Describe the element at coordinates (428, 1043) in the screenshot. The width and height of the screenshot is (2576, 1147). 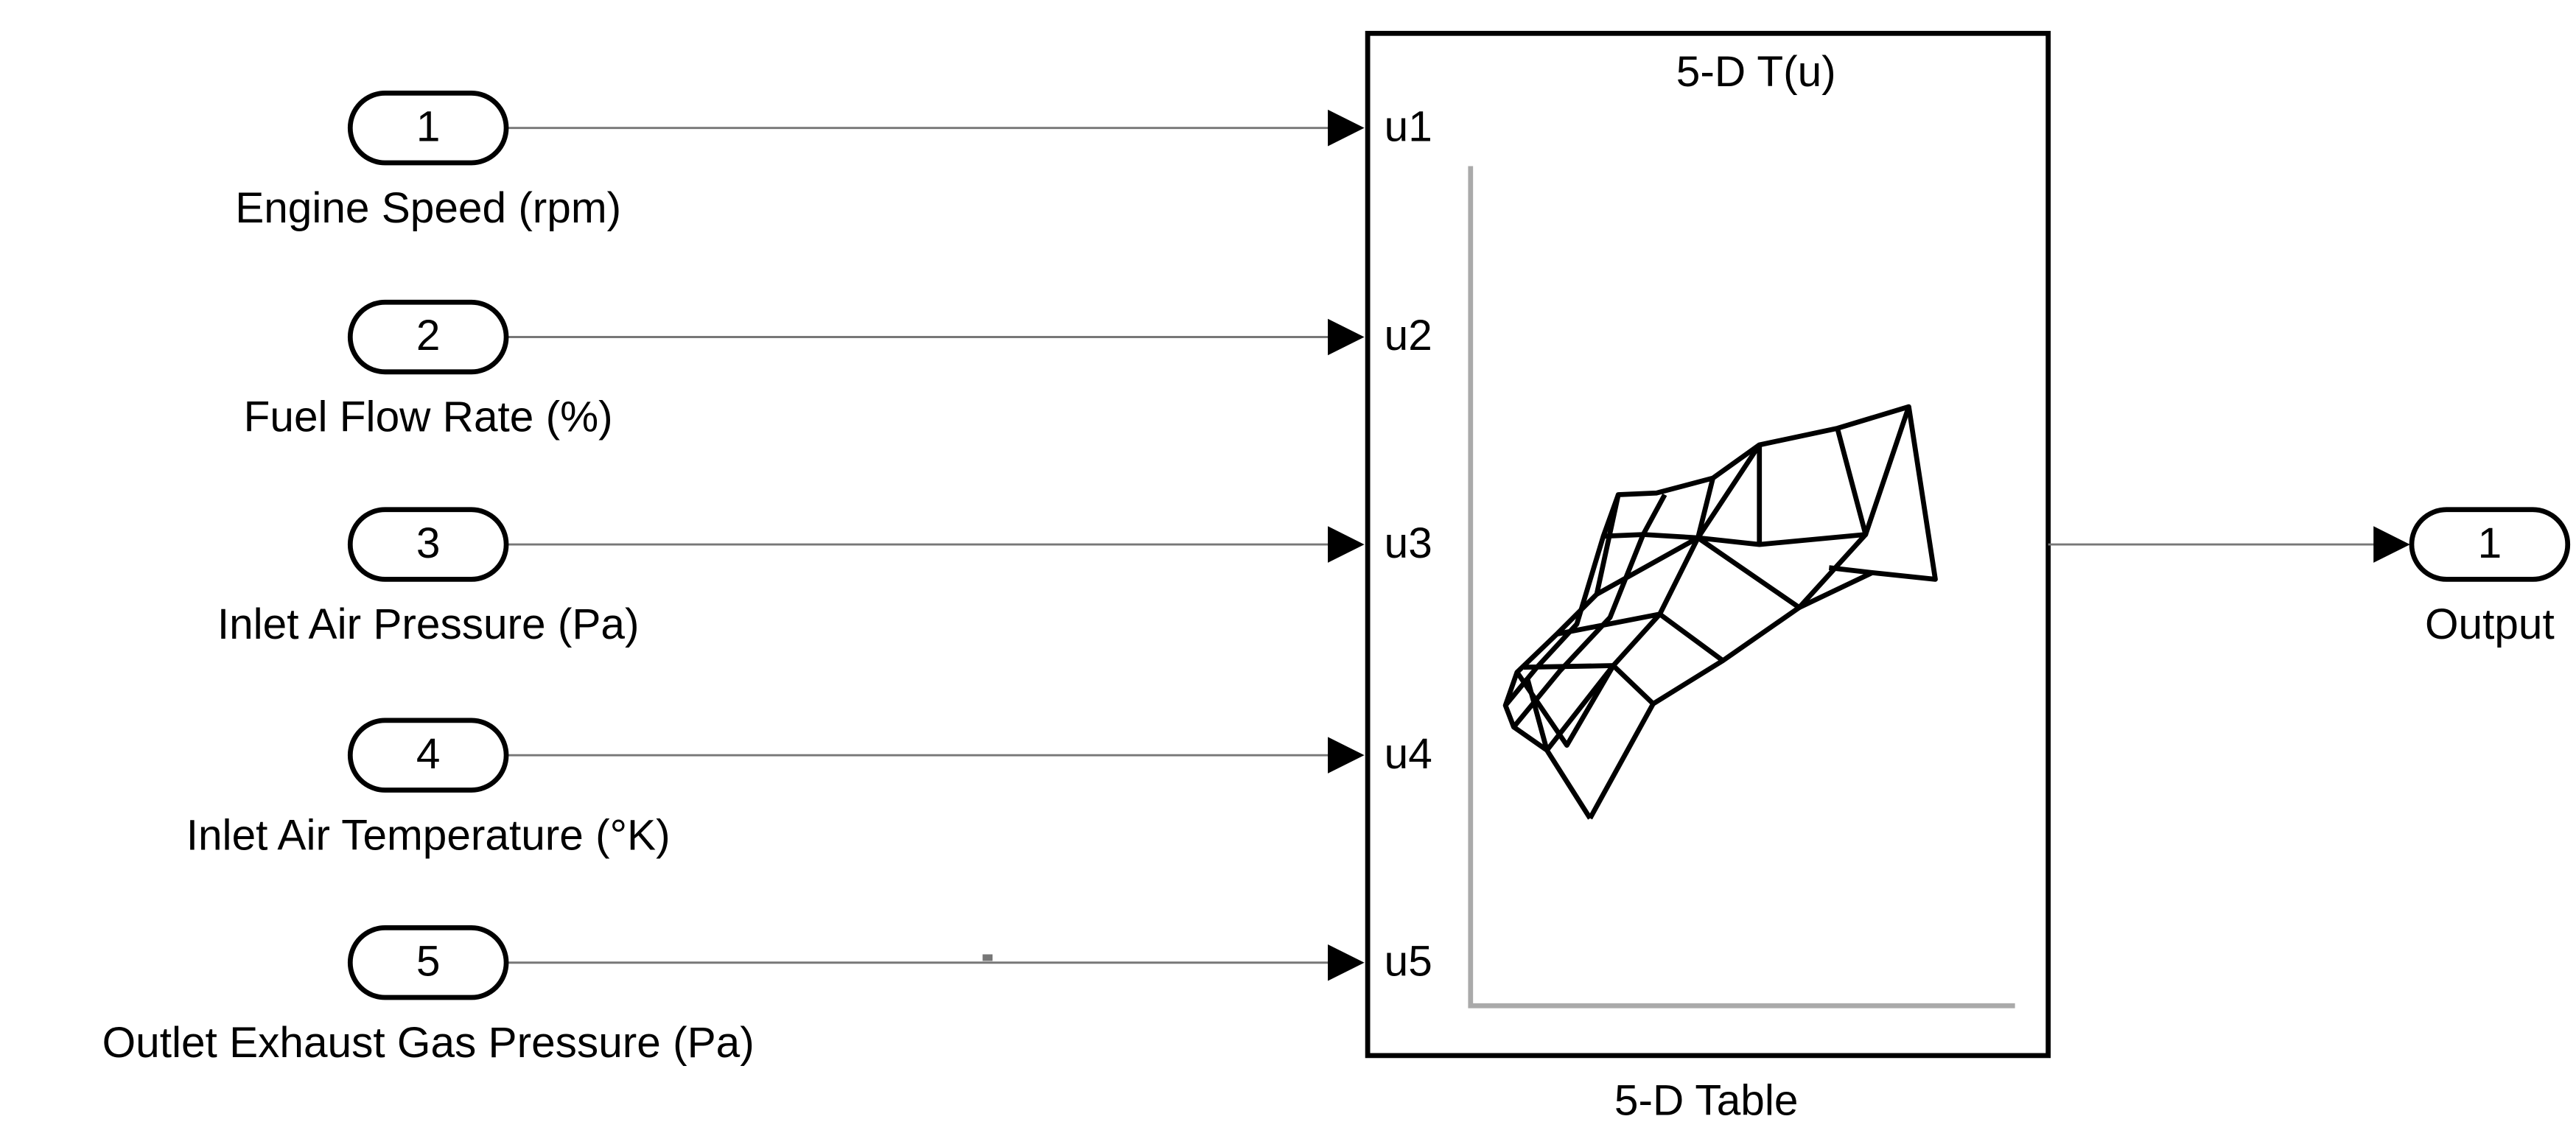
I see `inport-label: Outlet Exhaust Gas Pressure (Pa)` at that location.